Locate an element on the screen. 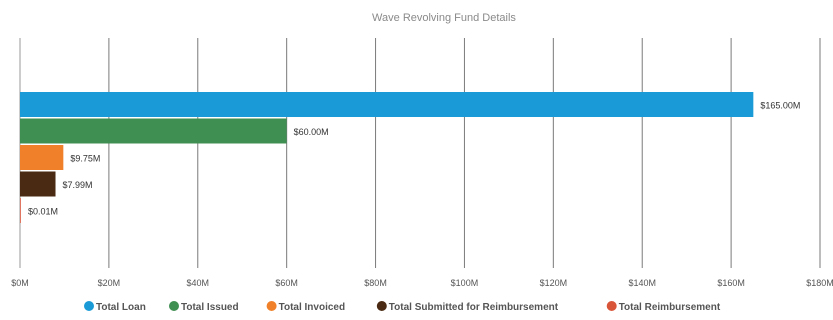 The height and width of the screenshot is (320, 833). x-tick-label: $60M is located at coordinates (286, 283).